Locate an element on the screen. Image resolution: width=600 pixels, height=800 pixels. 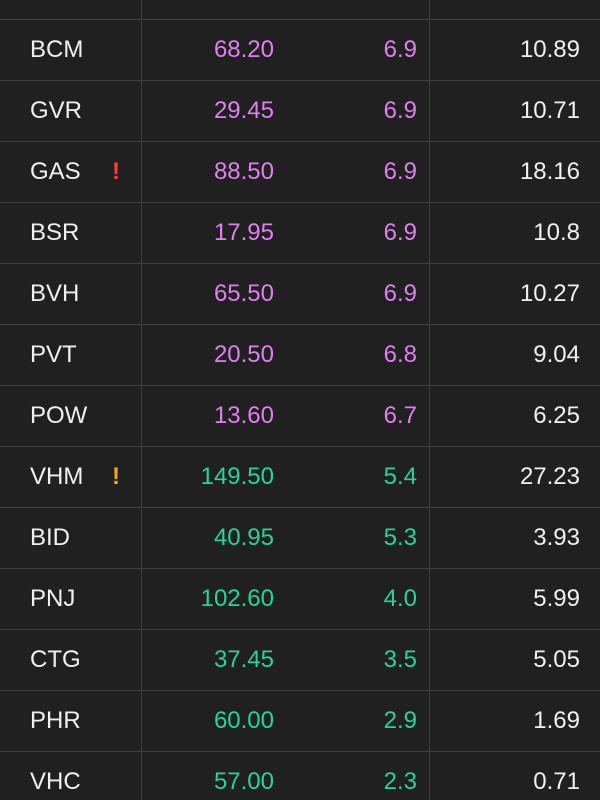
table-row: GAS! 88.50 6.9 18.16 is located at coordinates (300, 172).